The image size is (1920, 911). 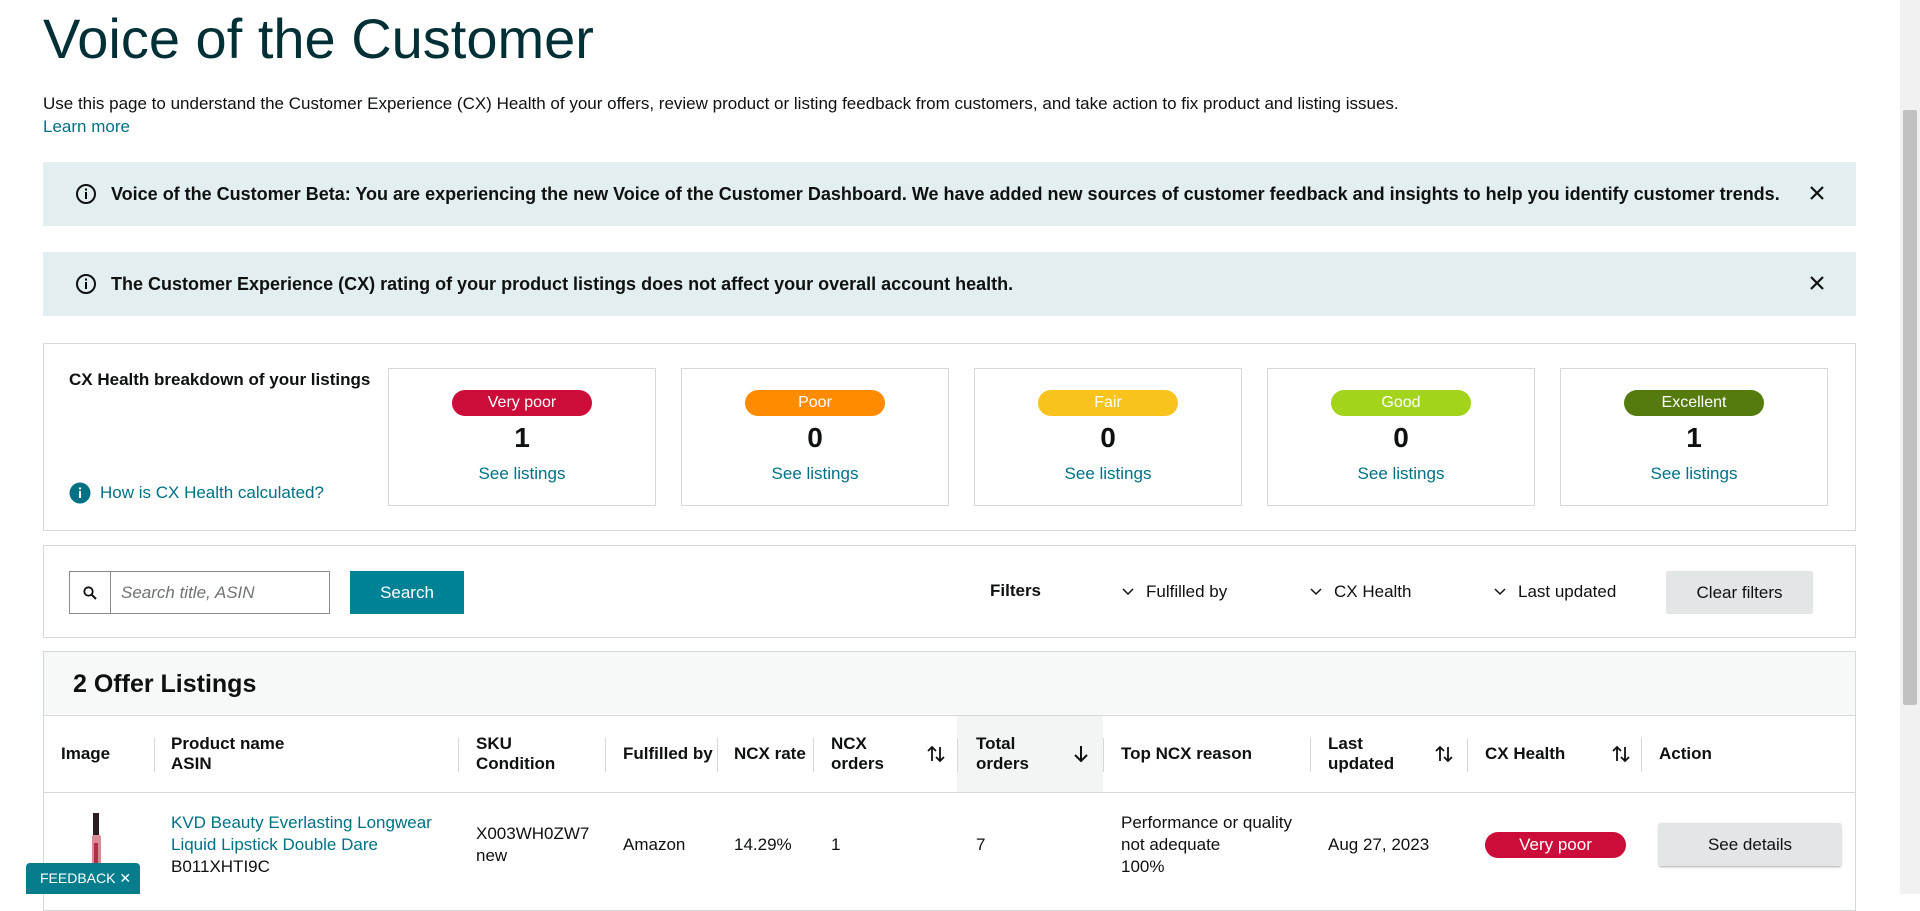 I want to click on ncx-orders-cell: 1, so click(x=881, y=844).